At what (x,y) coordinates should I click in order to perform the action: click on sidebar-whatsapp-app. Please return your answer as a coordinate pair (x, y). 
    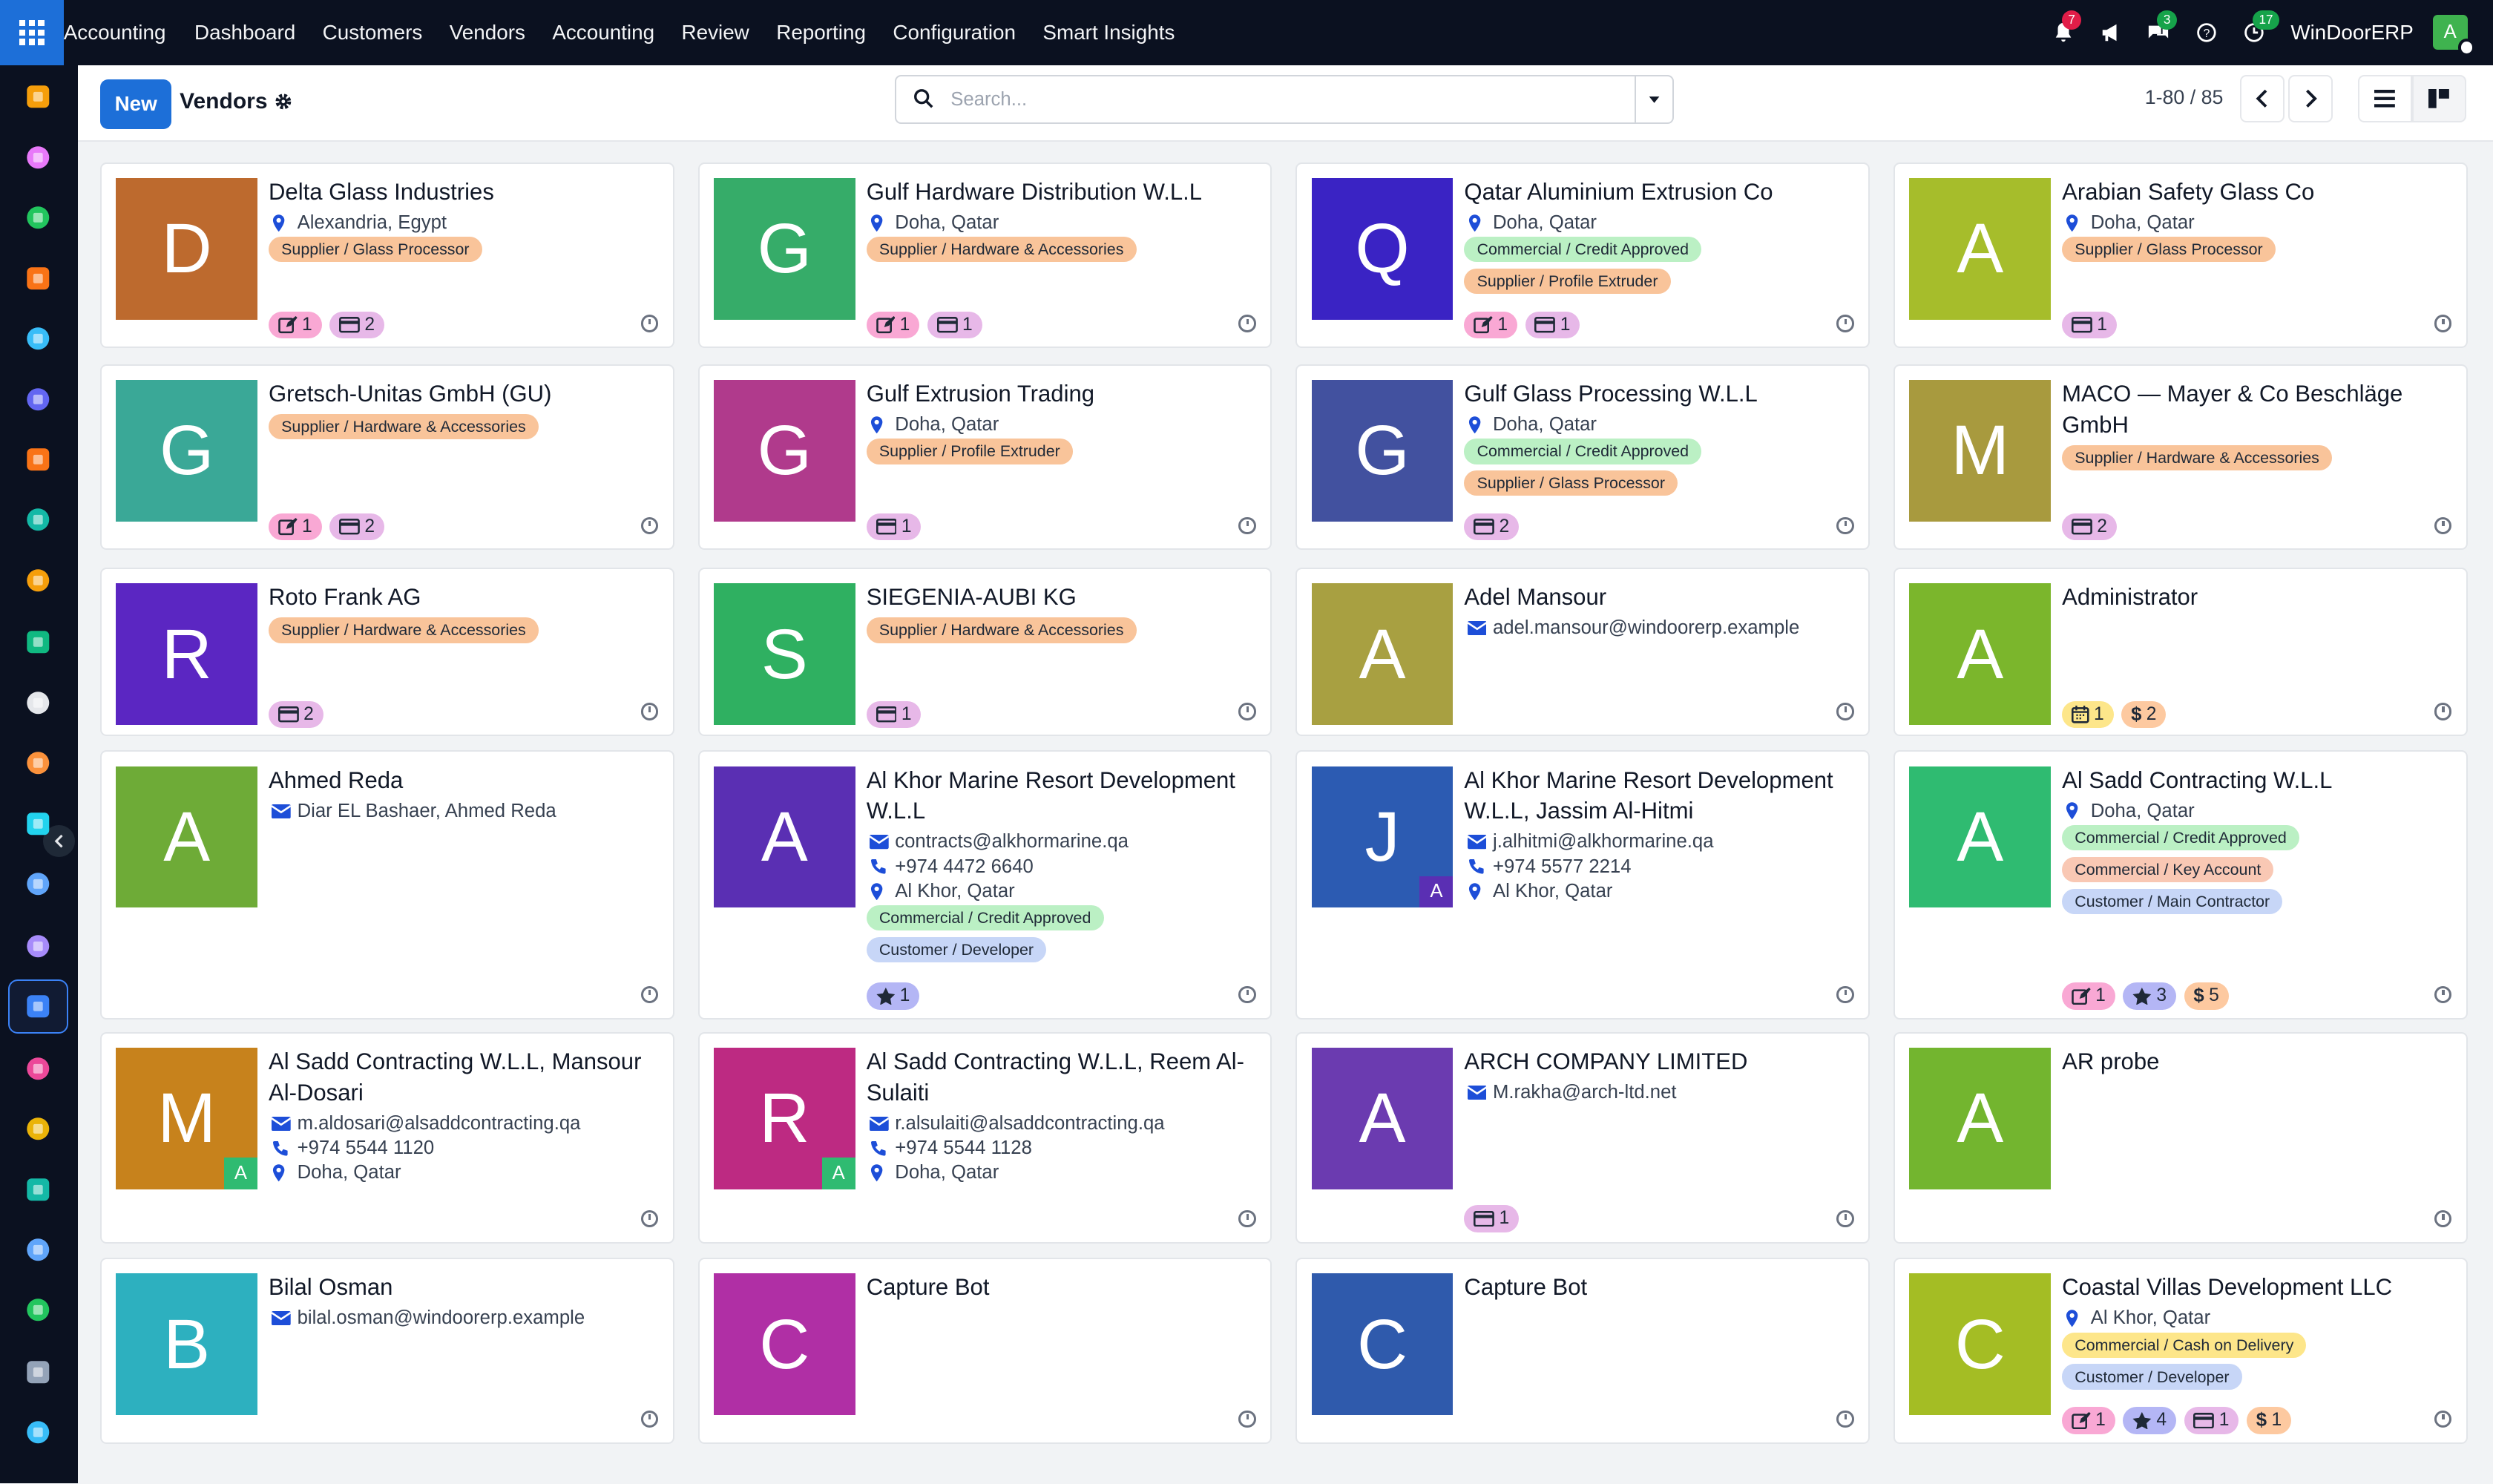
    Looking at the image, I should click on (38, 1310).